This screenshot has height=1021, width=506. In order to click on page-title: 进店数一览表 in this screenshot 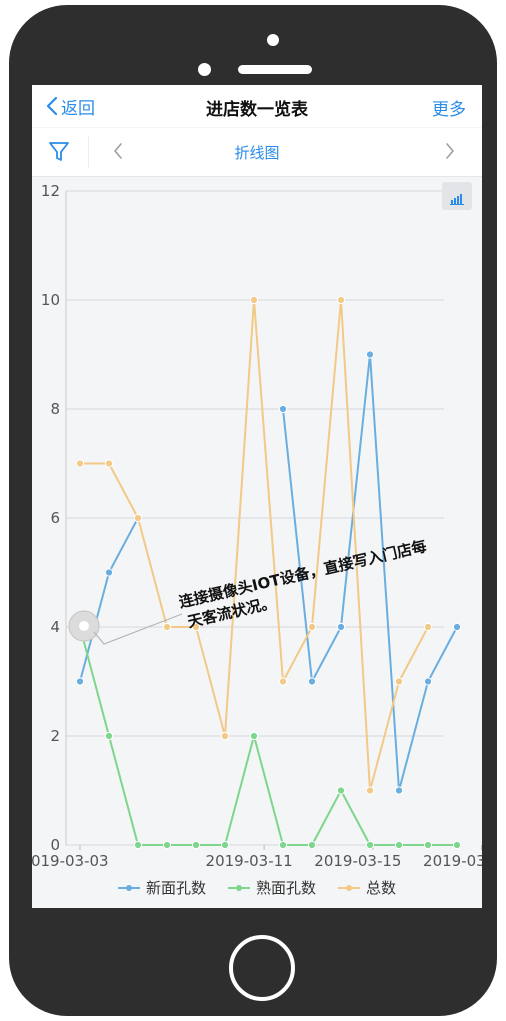, I will do `click(257, 110)`.